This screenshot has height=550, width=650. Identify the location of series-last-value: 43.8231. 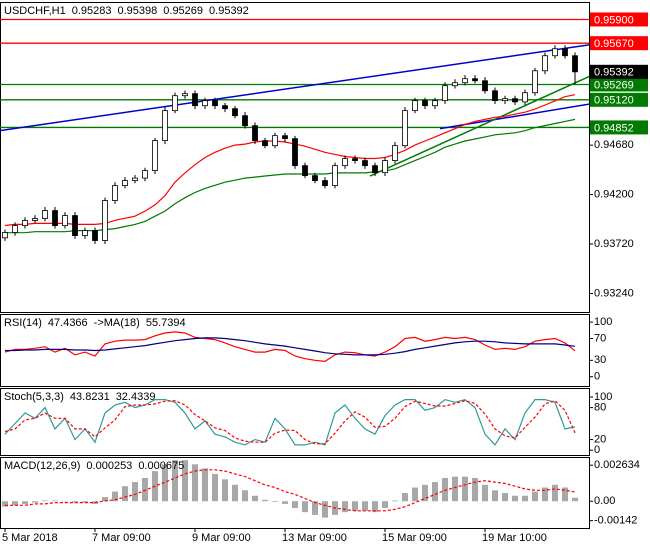
(90, 397).